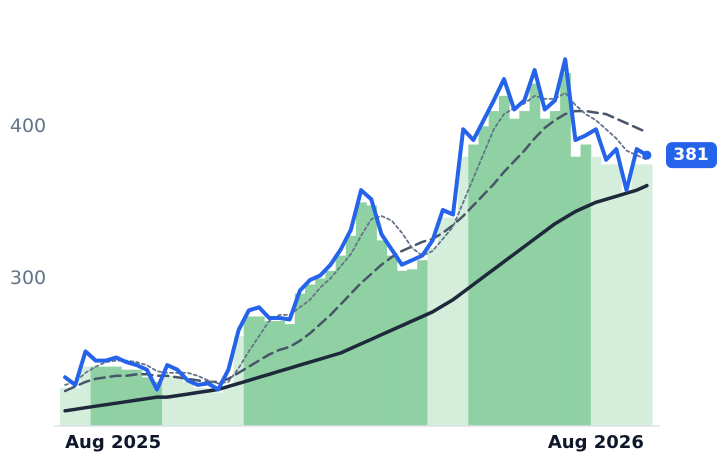  What do you see at coordinates (647, 155) in the screenshot?
I see `last-point` at bounding box center [647, 155].